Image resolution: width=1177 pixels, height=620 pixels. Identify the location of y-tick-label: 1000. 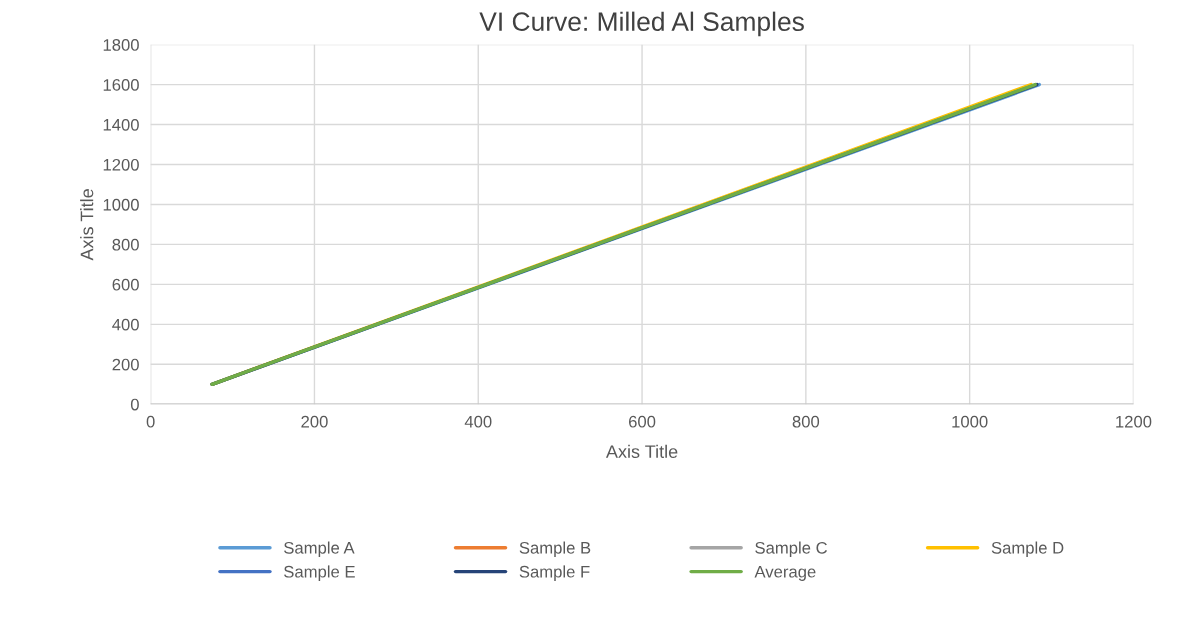
(121, 204).